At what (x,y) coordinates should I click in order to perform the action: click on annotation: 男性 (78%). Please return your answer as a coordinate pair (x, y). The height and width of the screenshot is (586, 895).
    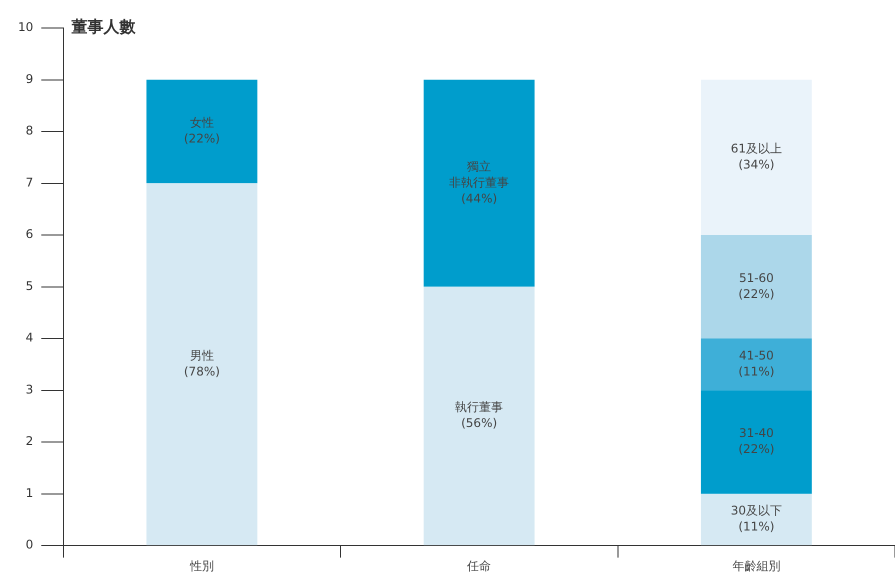
    Looking at the image, I should click on (202, 363).